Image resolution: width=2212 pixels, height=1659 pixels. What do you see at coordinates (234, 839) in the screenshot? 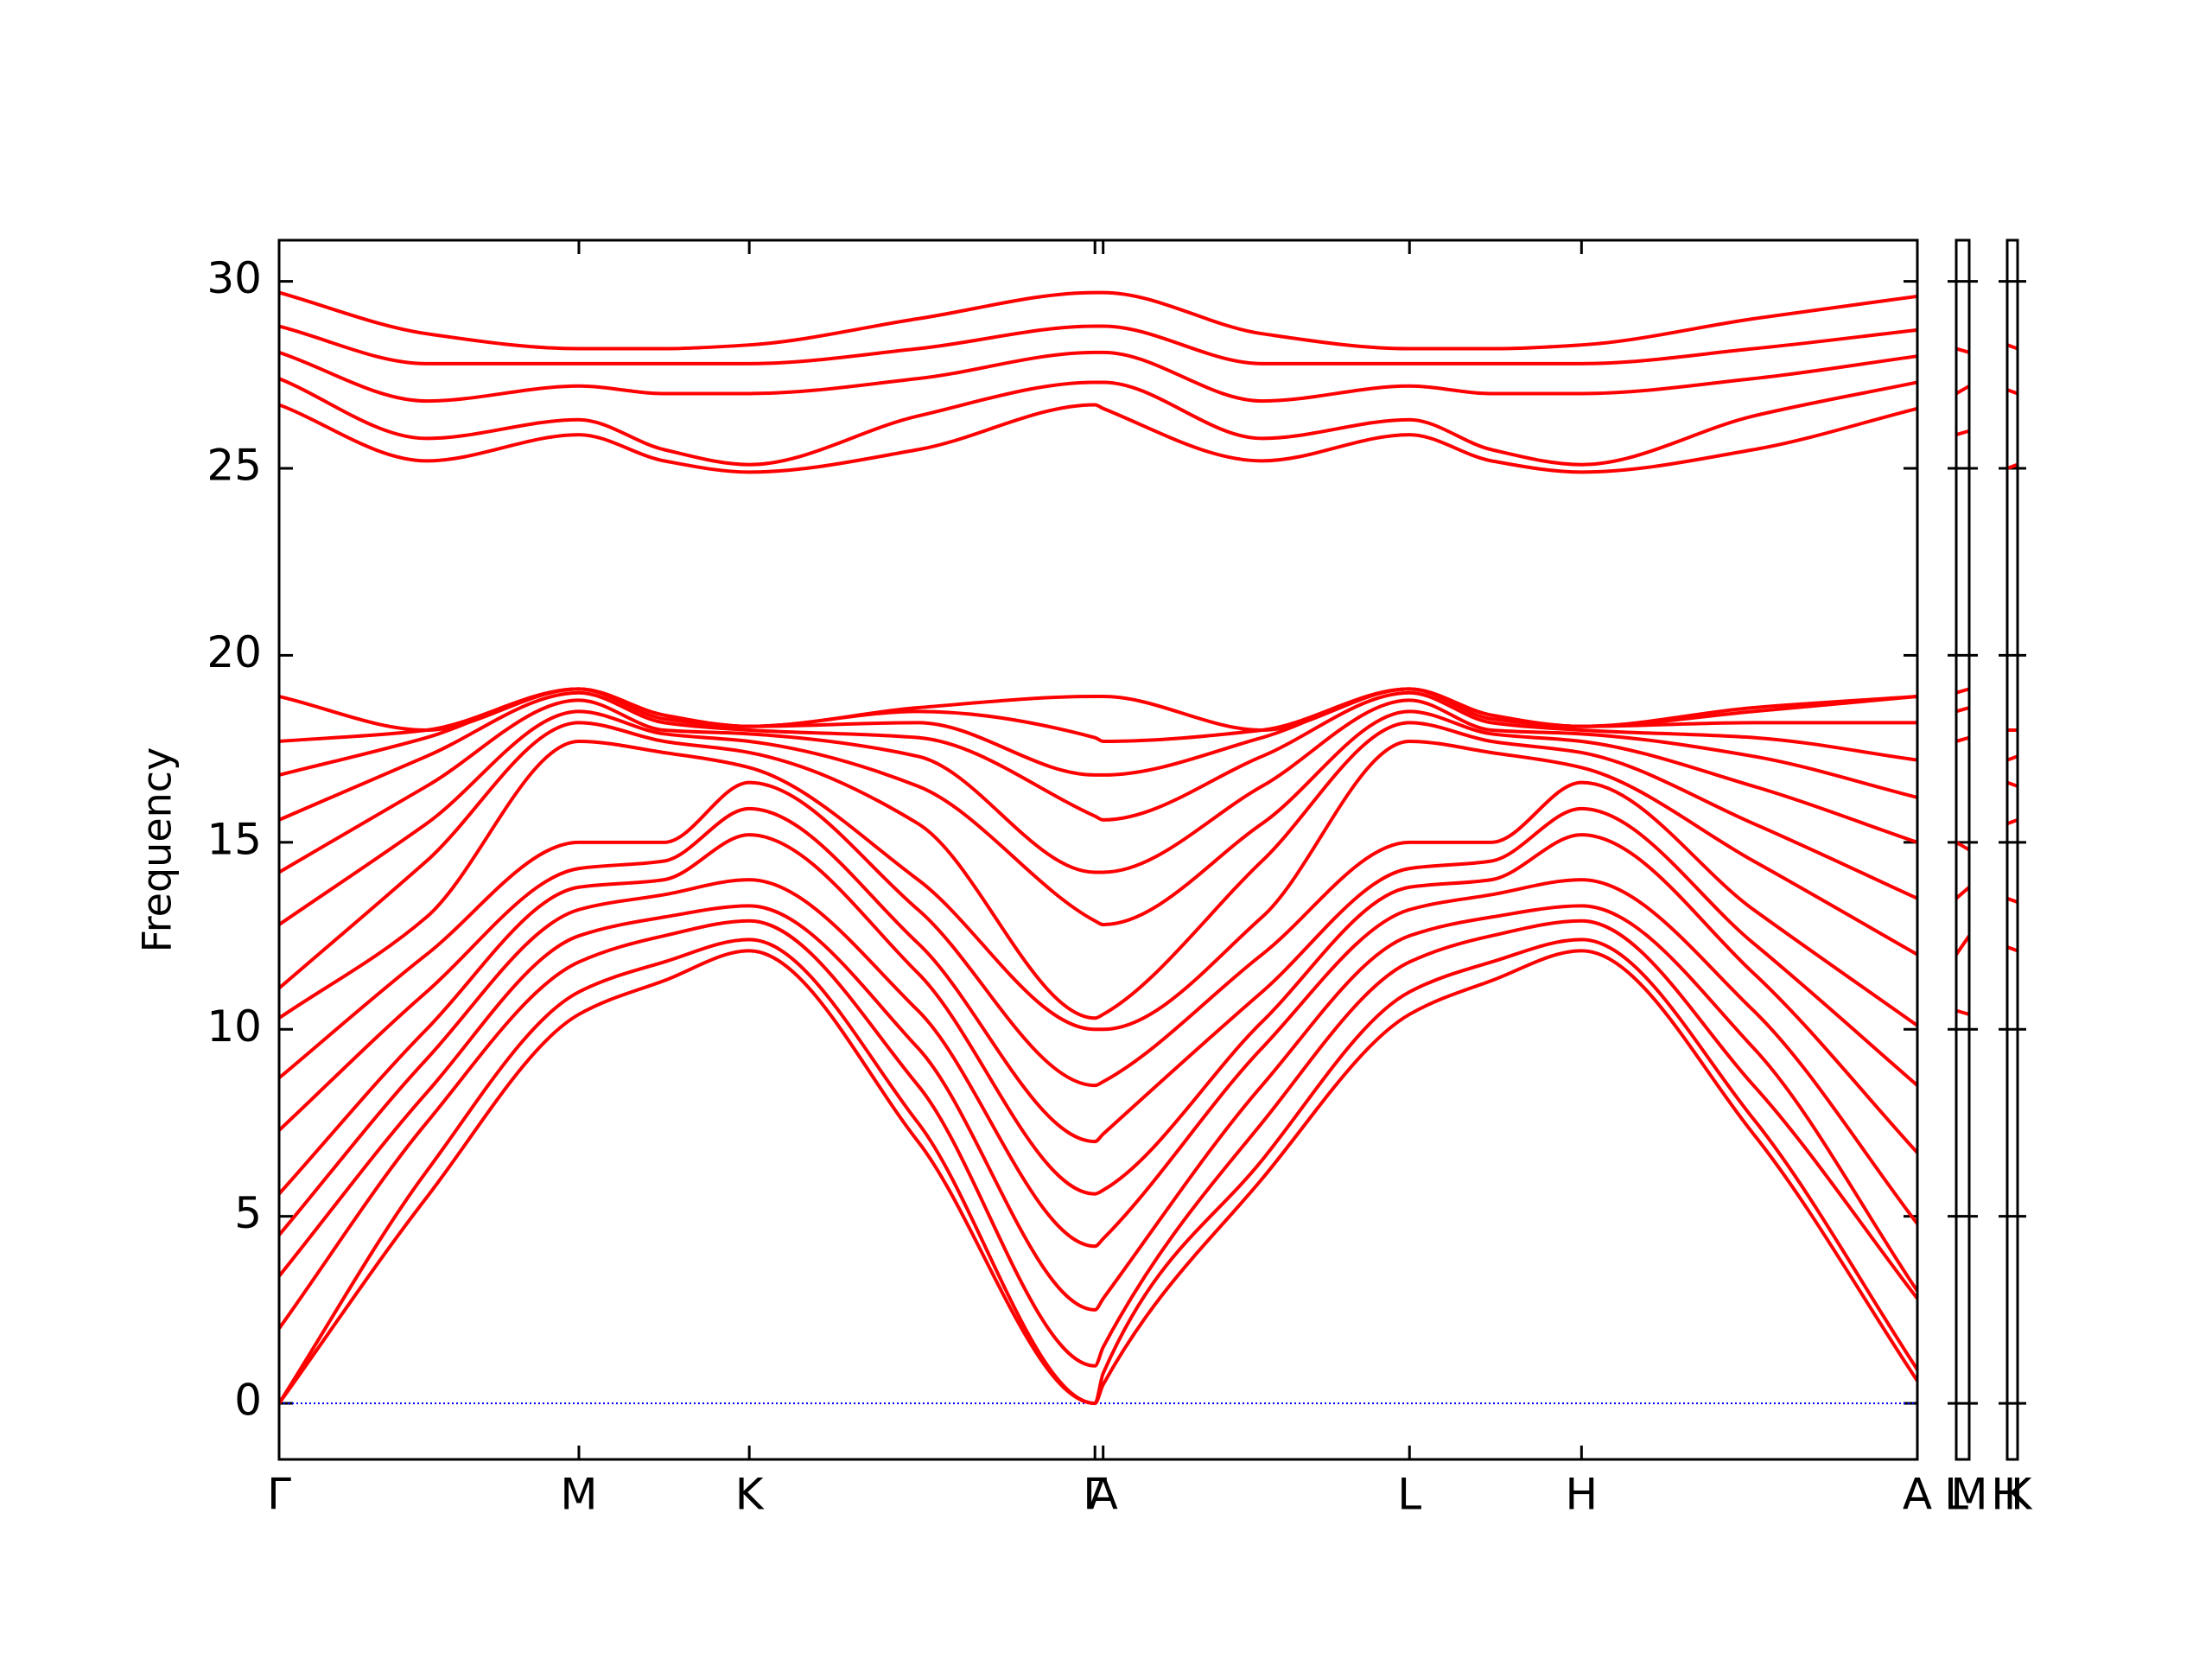
I see `y-tick-label: 15` at bounding box center [234, 839].